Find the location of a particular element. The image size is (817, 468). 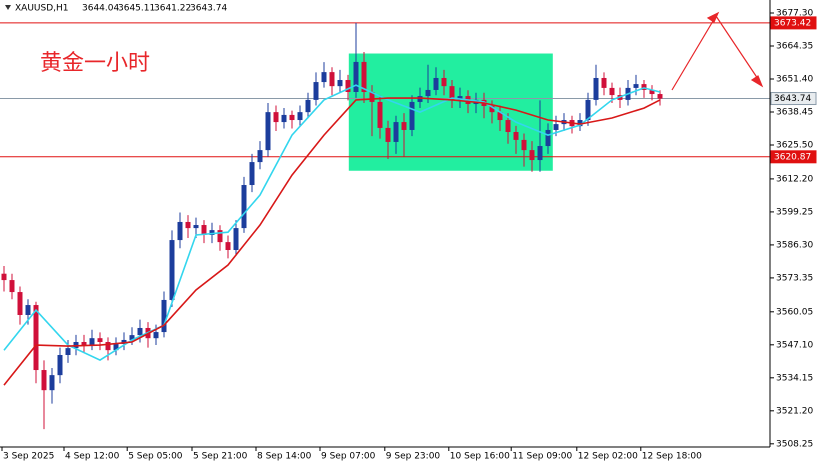

y-tick-label: 3547.10 is located at coordinates (794, 345).